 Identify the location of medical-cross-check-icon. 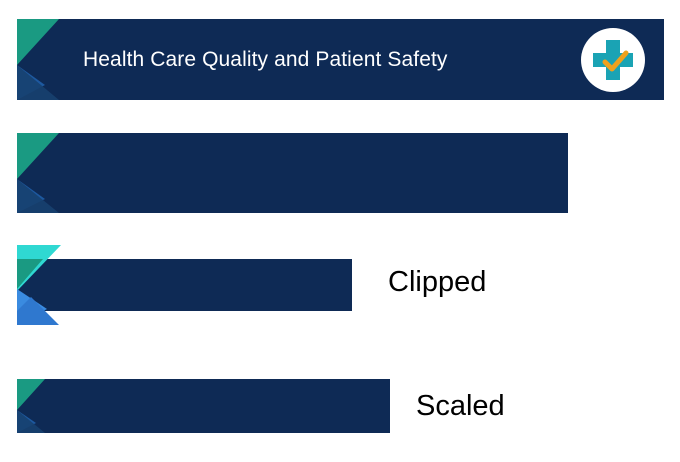
(613, 60).